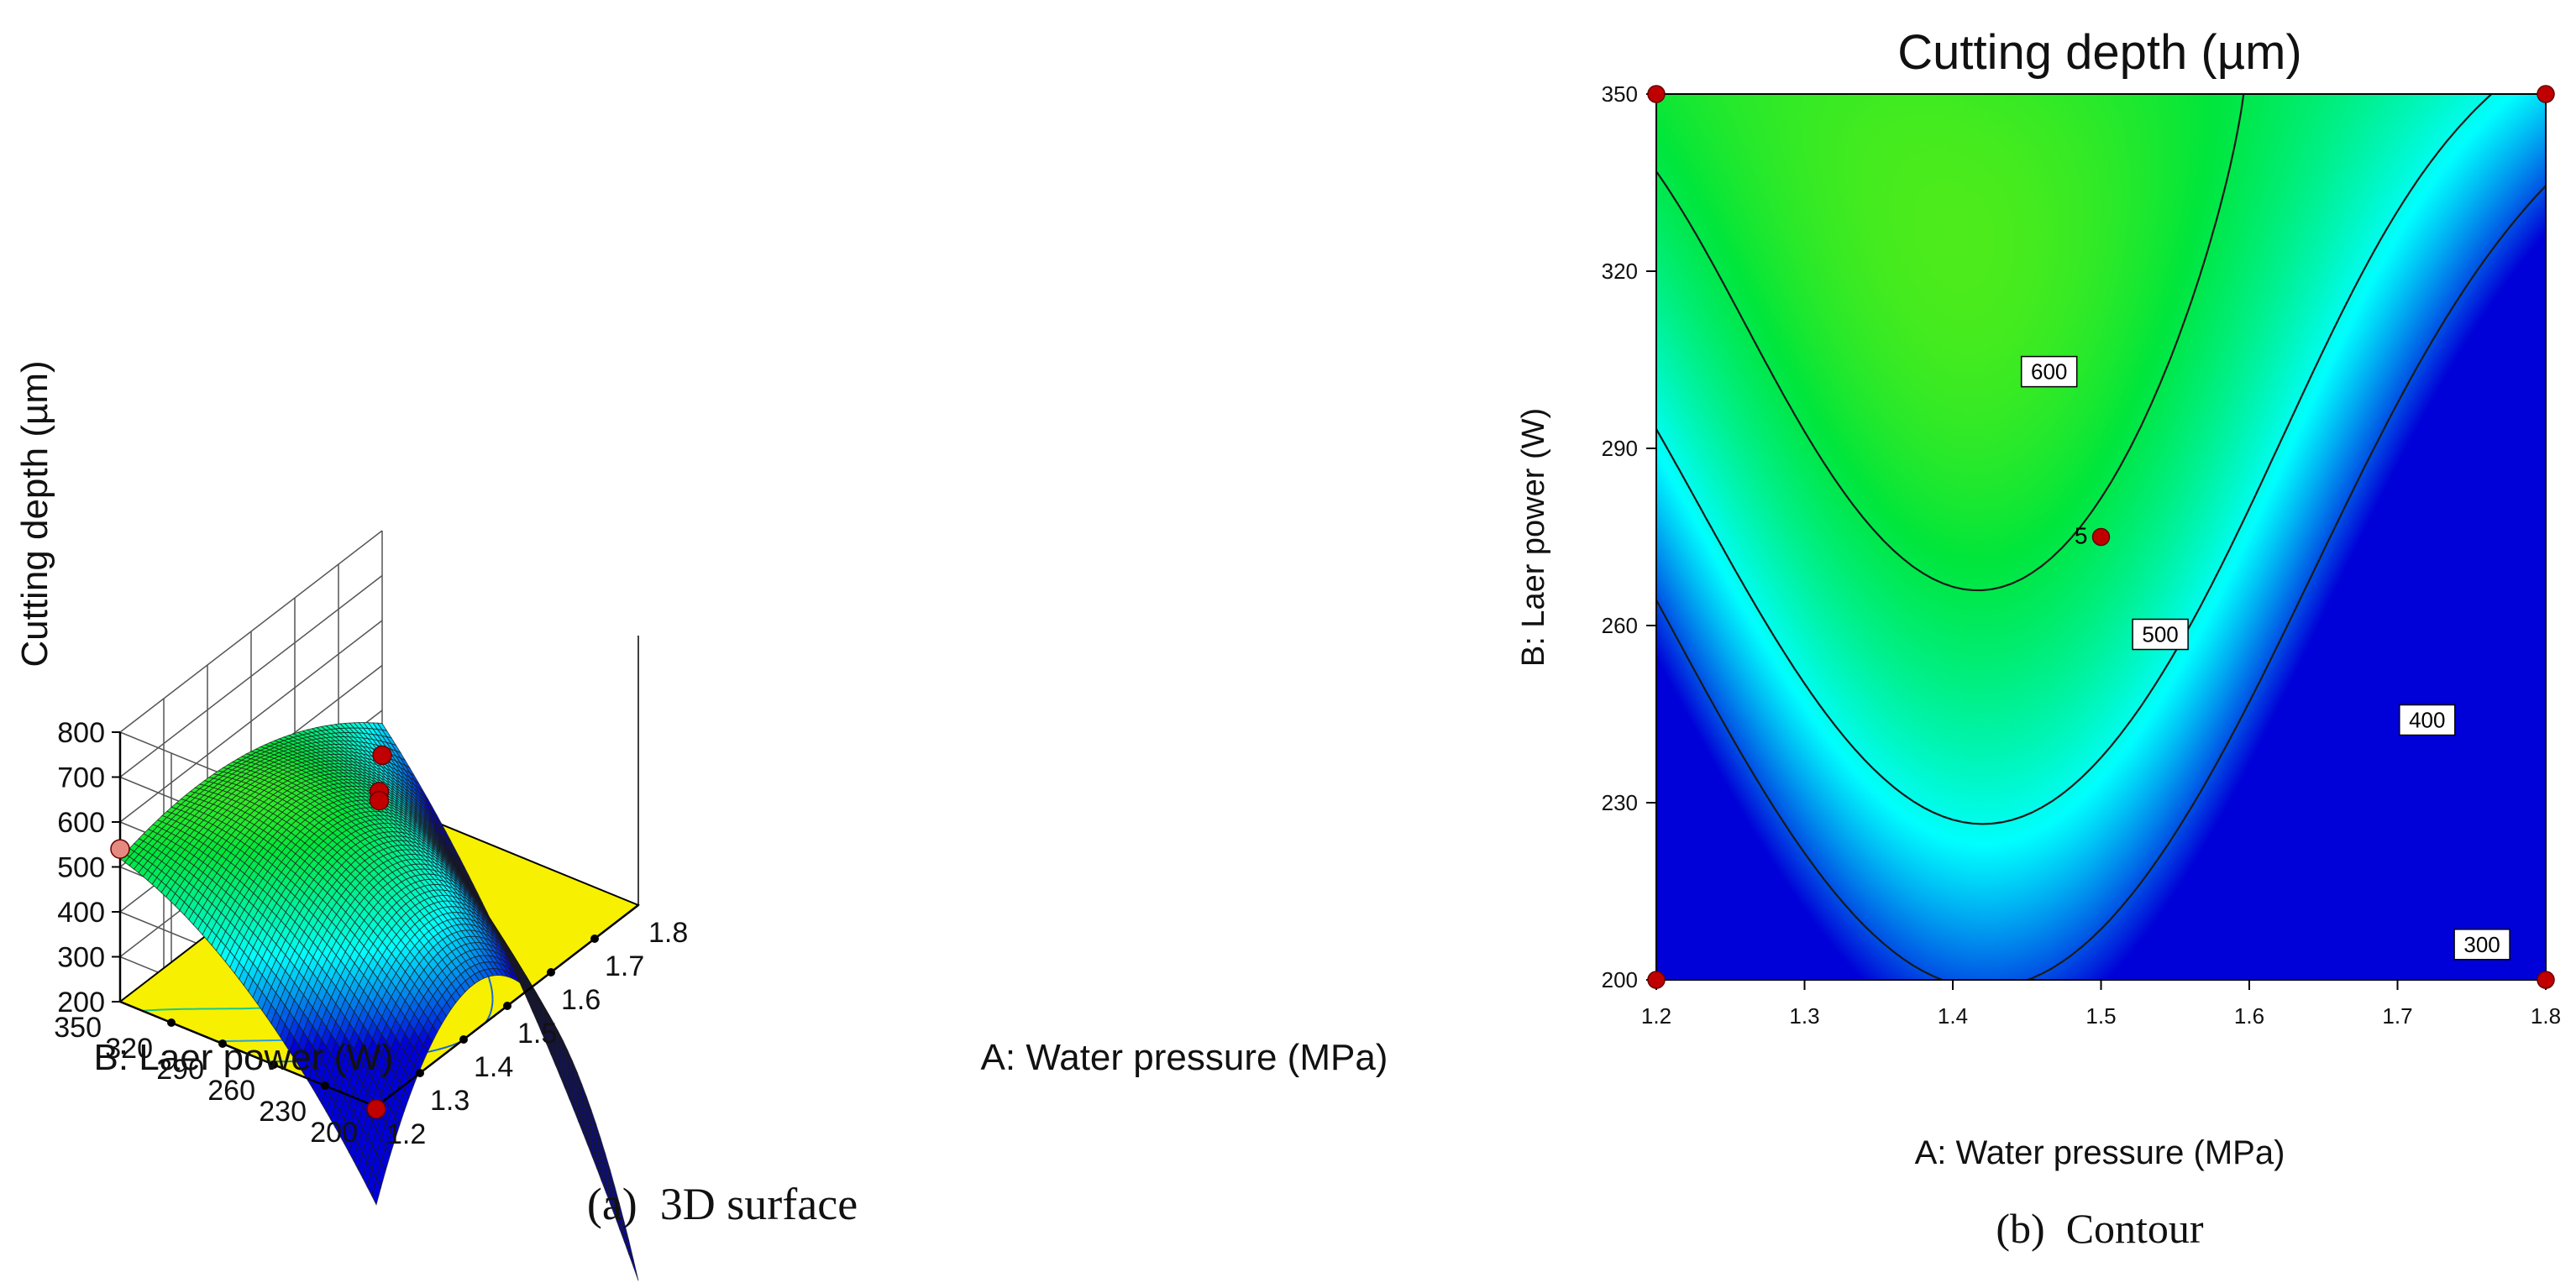 The image size is (2576, 1288). I want to click on z-tick-label: 200, so click(81, 1003).